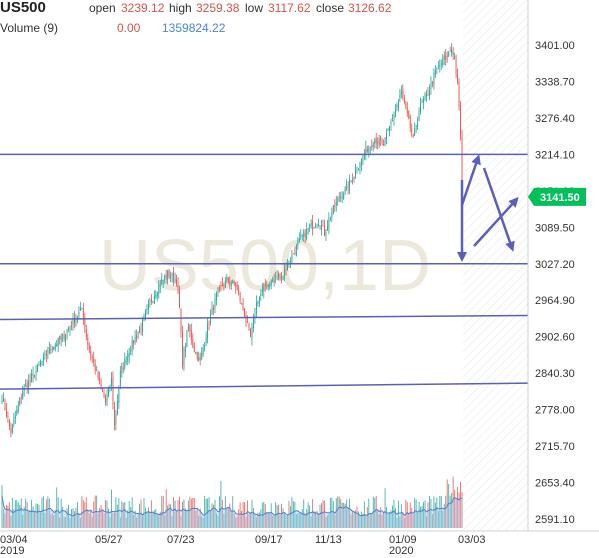  Describe the element at coordinates (555, 447) in the screenshot. I see `y-tick-label: 2715.70` at that location.